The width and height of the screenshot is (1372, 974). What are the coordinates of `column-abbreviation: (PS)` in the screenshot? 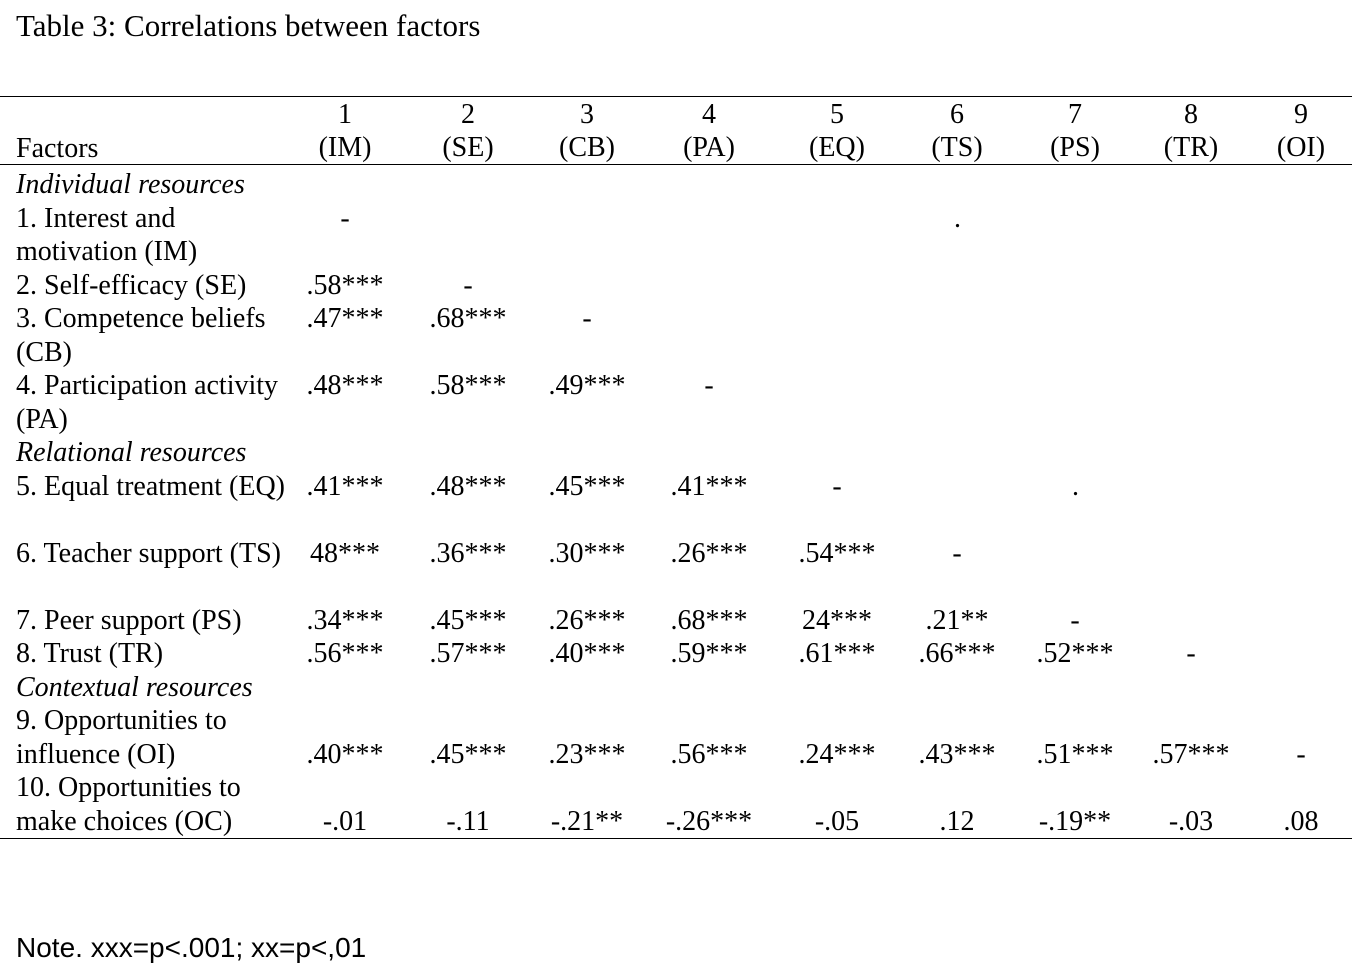 It's located at (1075, 147).